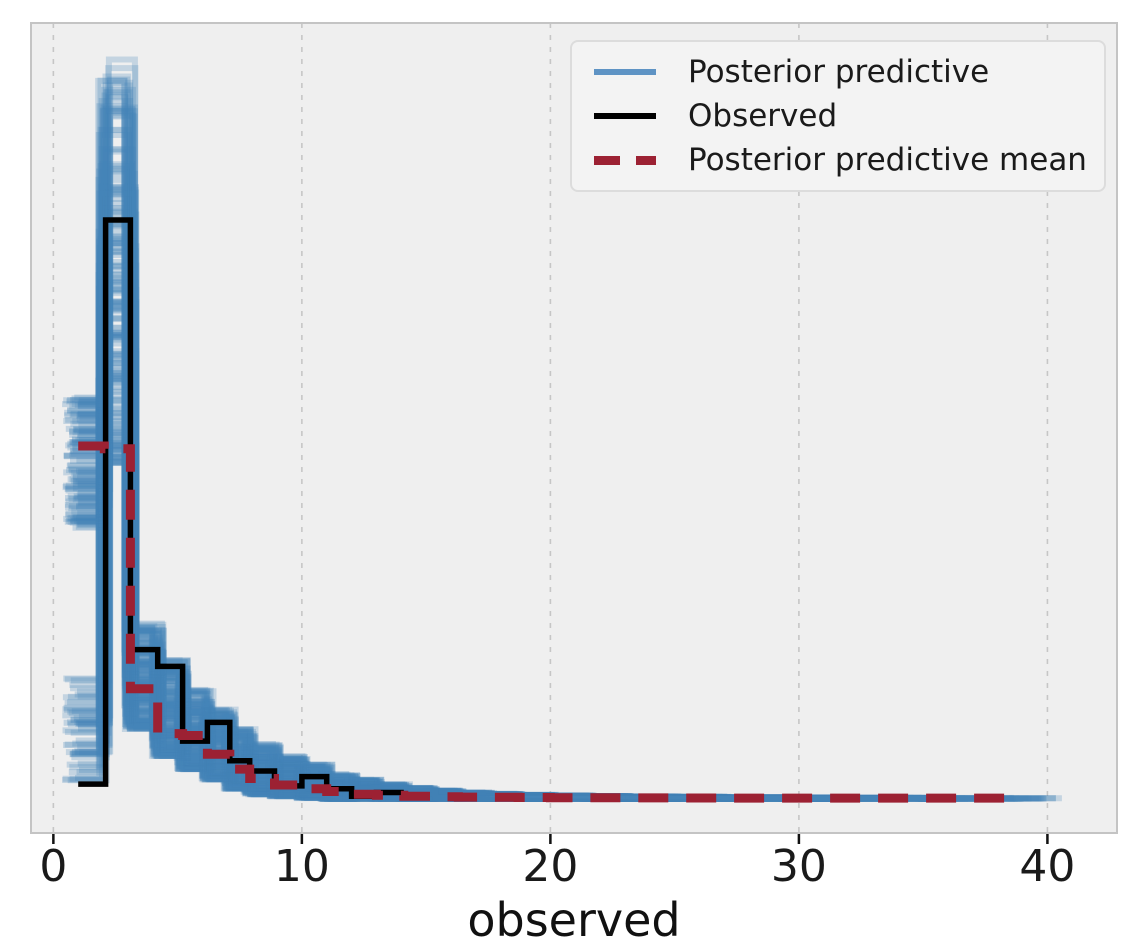 Image resolution: width=1132 pixels, height=948 pixels. Describe the element at coordinates (799, 866) in the screenshot. I see `x-tick-label-30: 30` at that location.